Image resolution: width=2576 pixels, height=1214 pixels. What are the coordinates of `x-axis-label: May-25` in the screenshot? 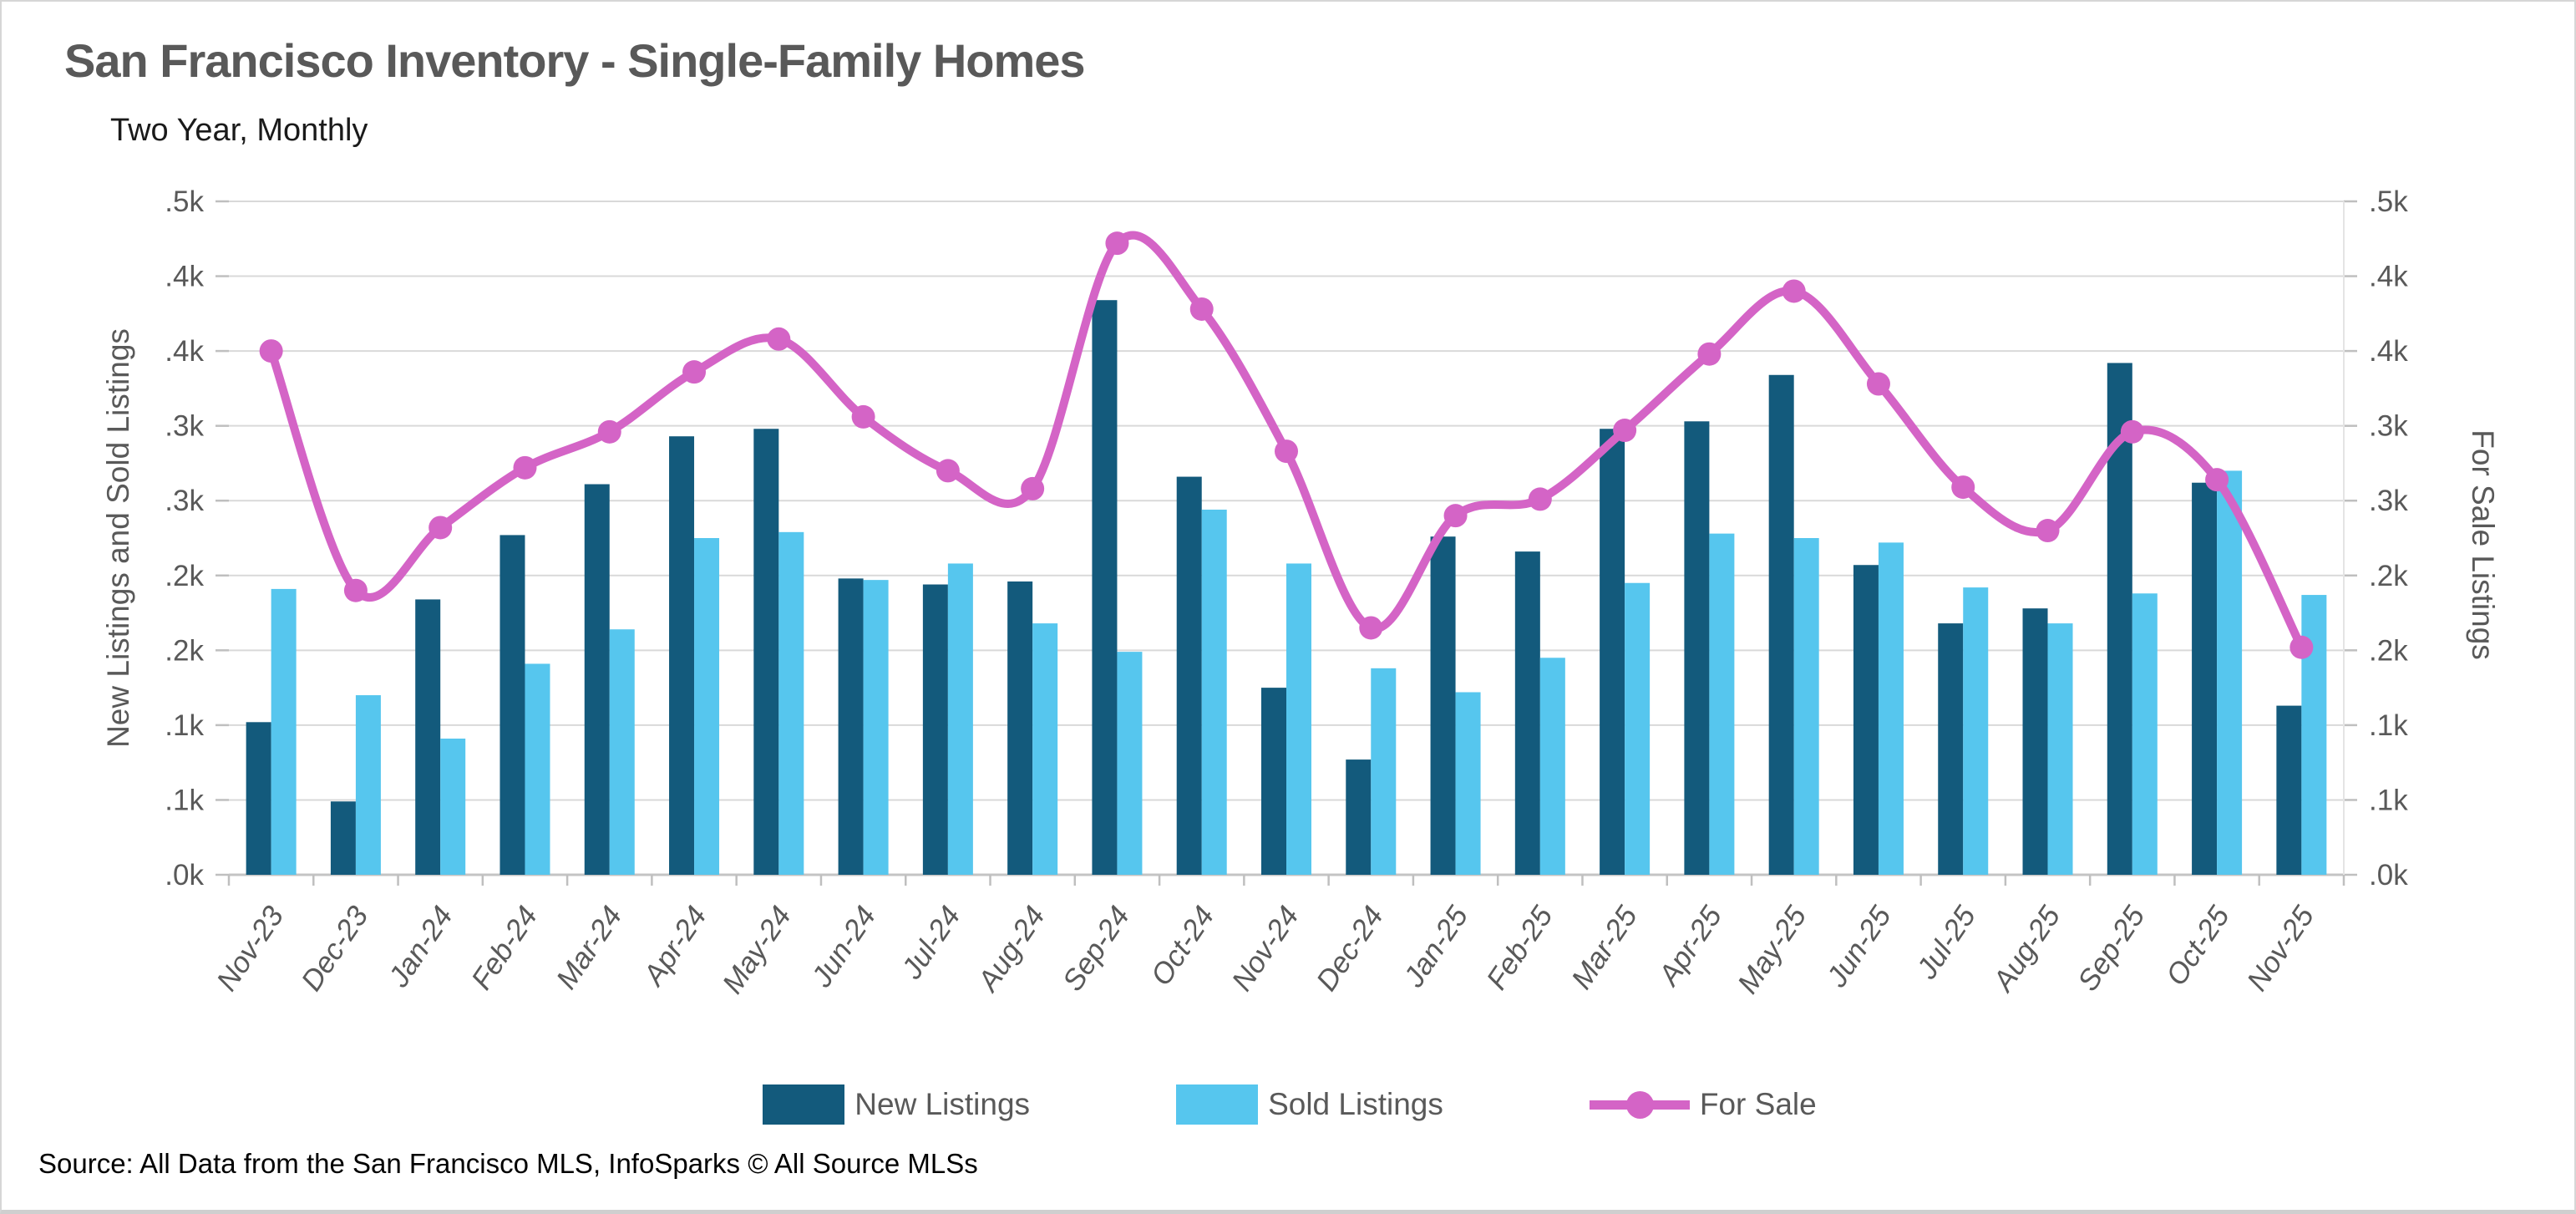 It's located at (1773, 950).